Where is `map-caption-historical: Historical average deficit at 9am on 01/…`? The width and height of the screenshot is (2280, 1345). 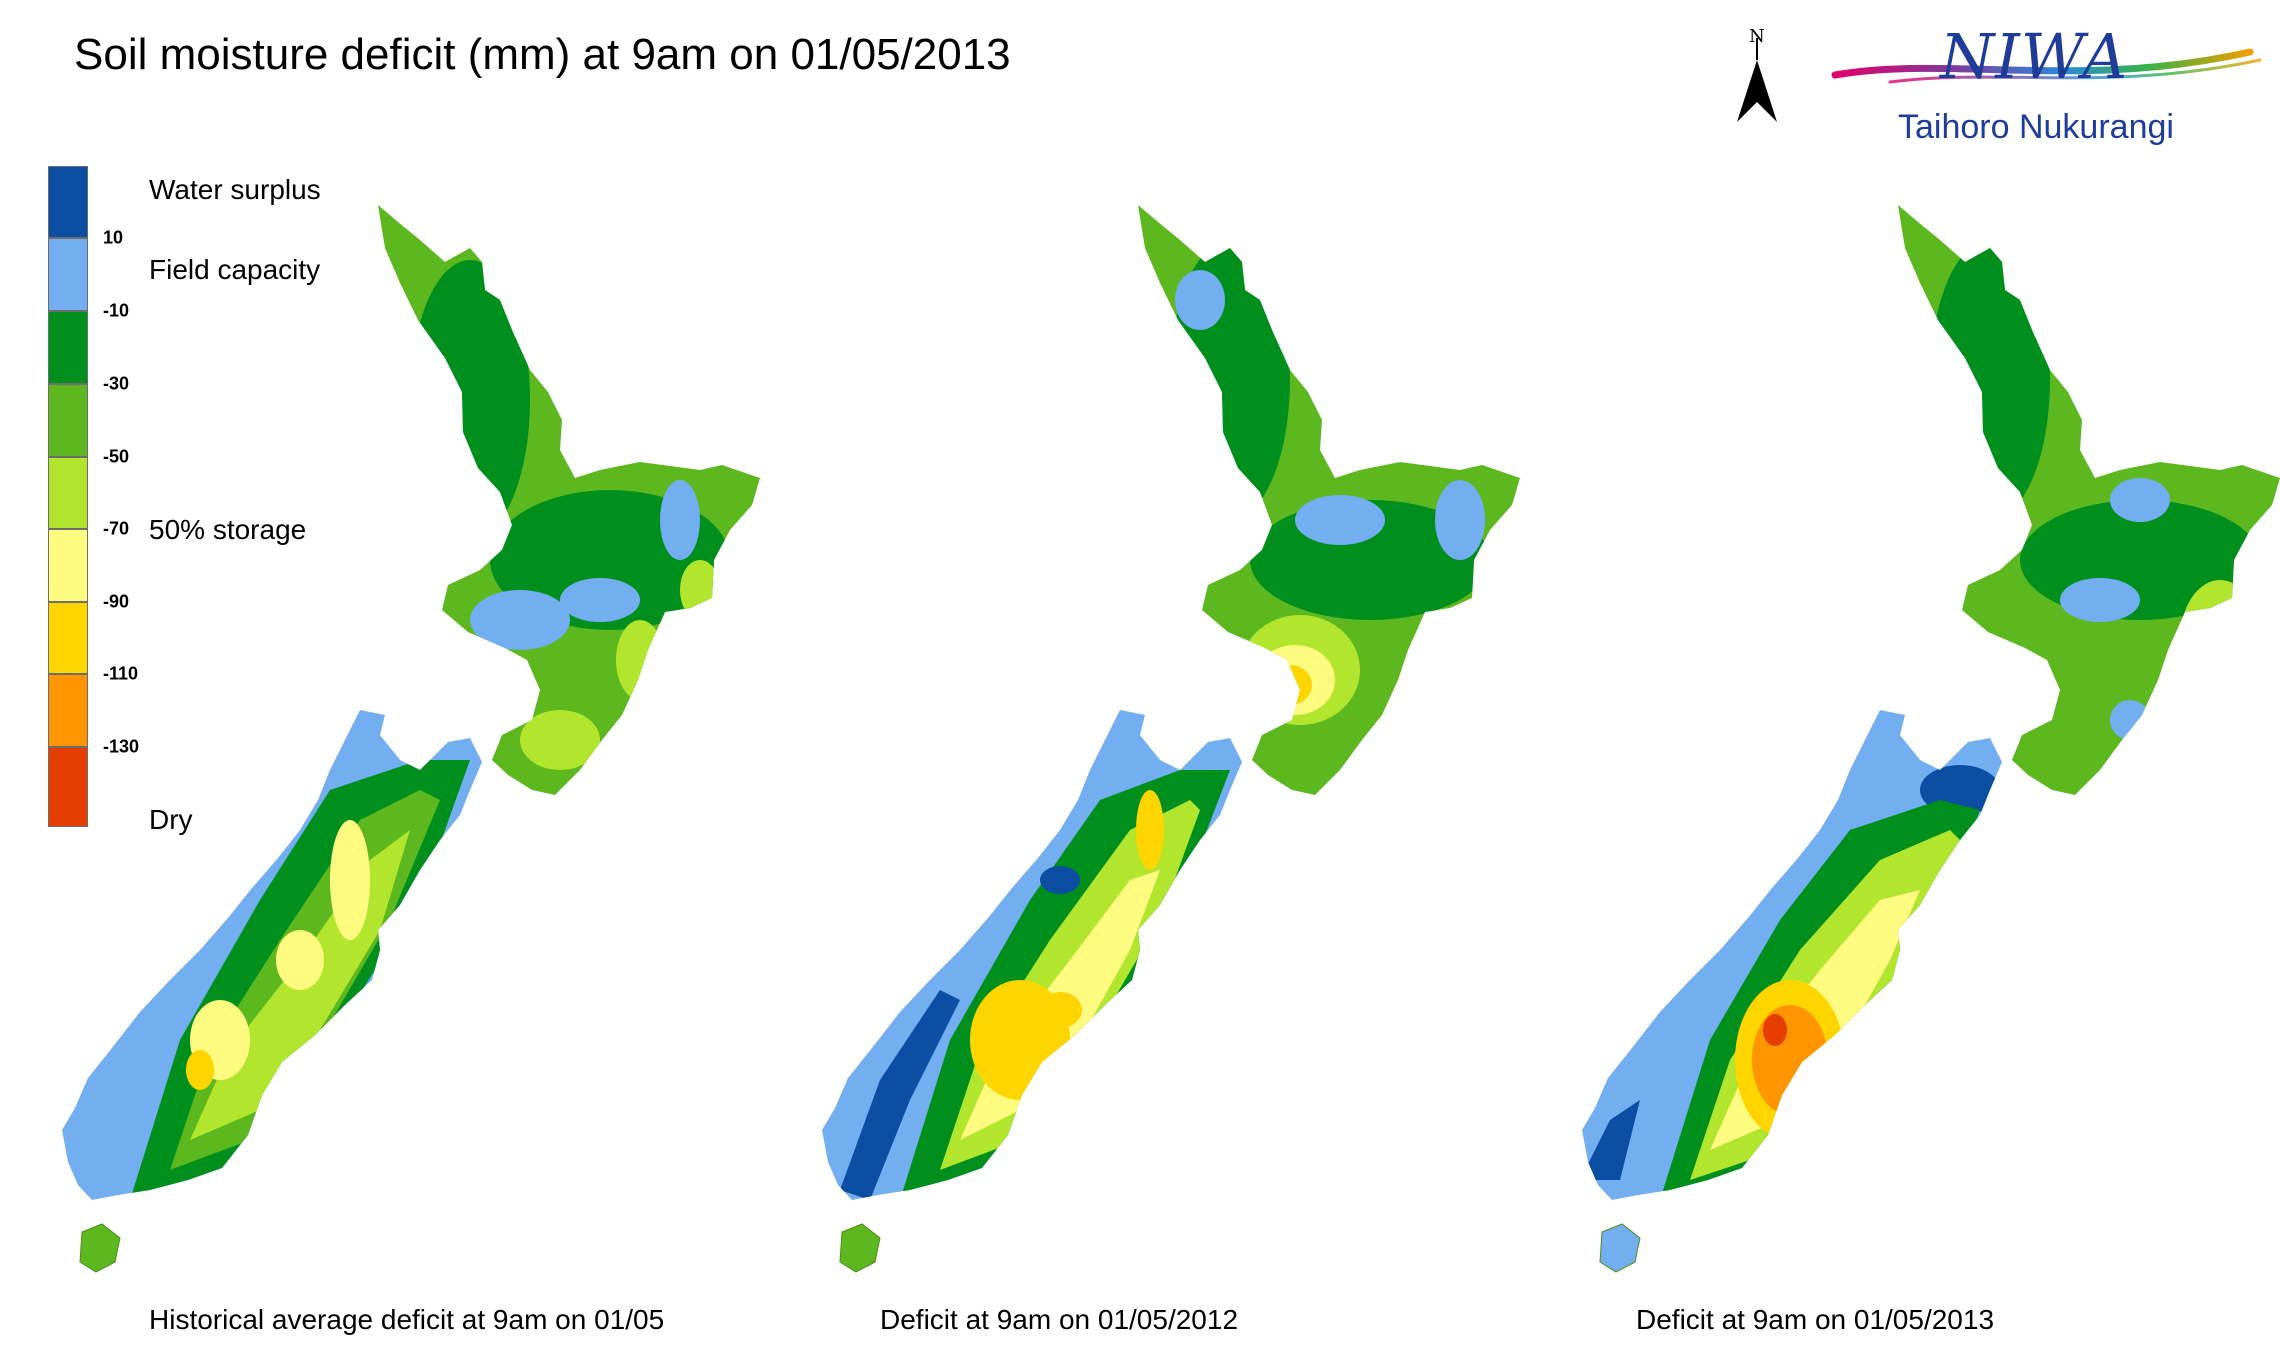 map-caption-historical: Historical average deficit at 9am on 01/… is located at coordinates (407, 1319).